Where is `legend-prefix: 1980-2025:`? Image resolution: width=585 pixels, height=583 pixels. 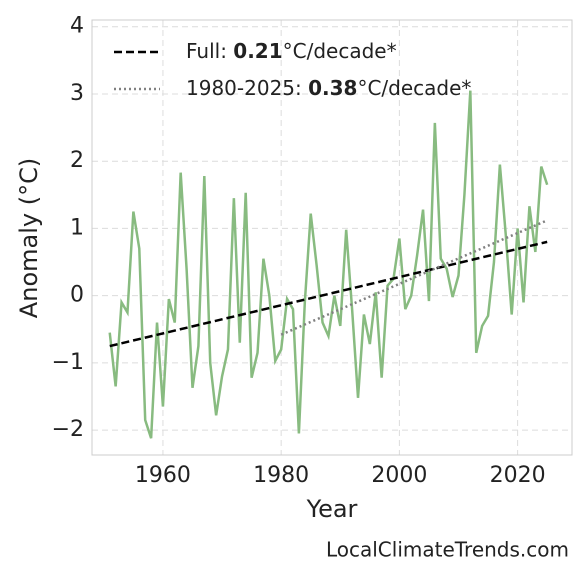 legend-prefix: 1980-2025: is located at coordinates (247, 88).